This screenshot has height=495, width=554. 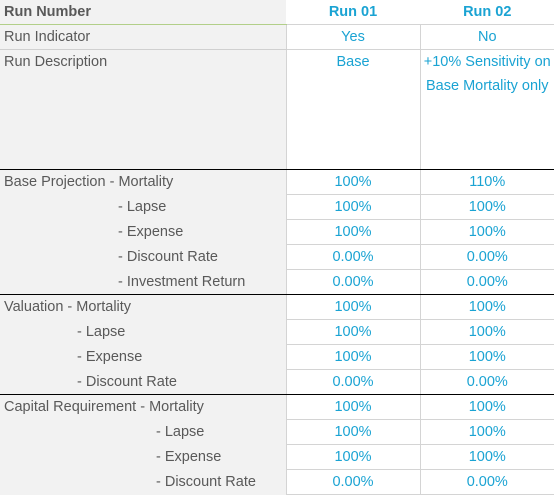 I want to click on table-row: - Investment Return 0.00% 0.00%, so click(x=277, y=282).